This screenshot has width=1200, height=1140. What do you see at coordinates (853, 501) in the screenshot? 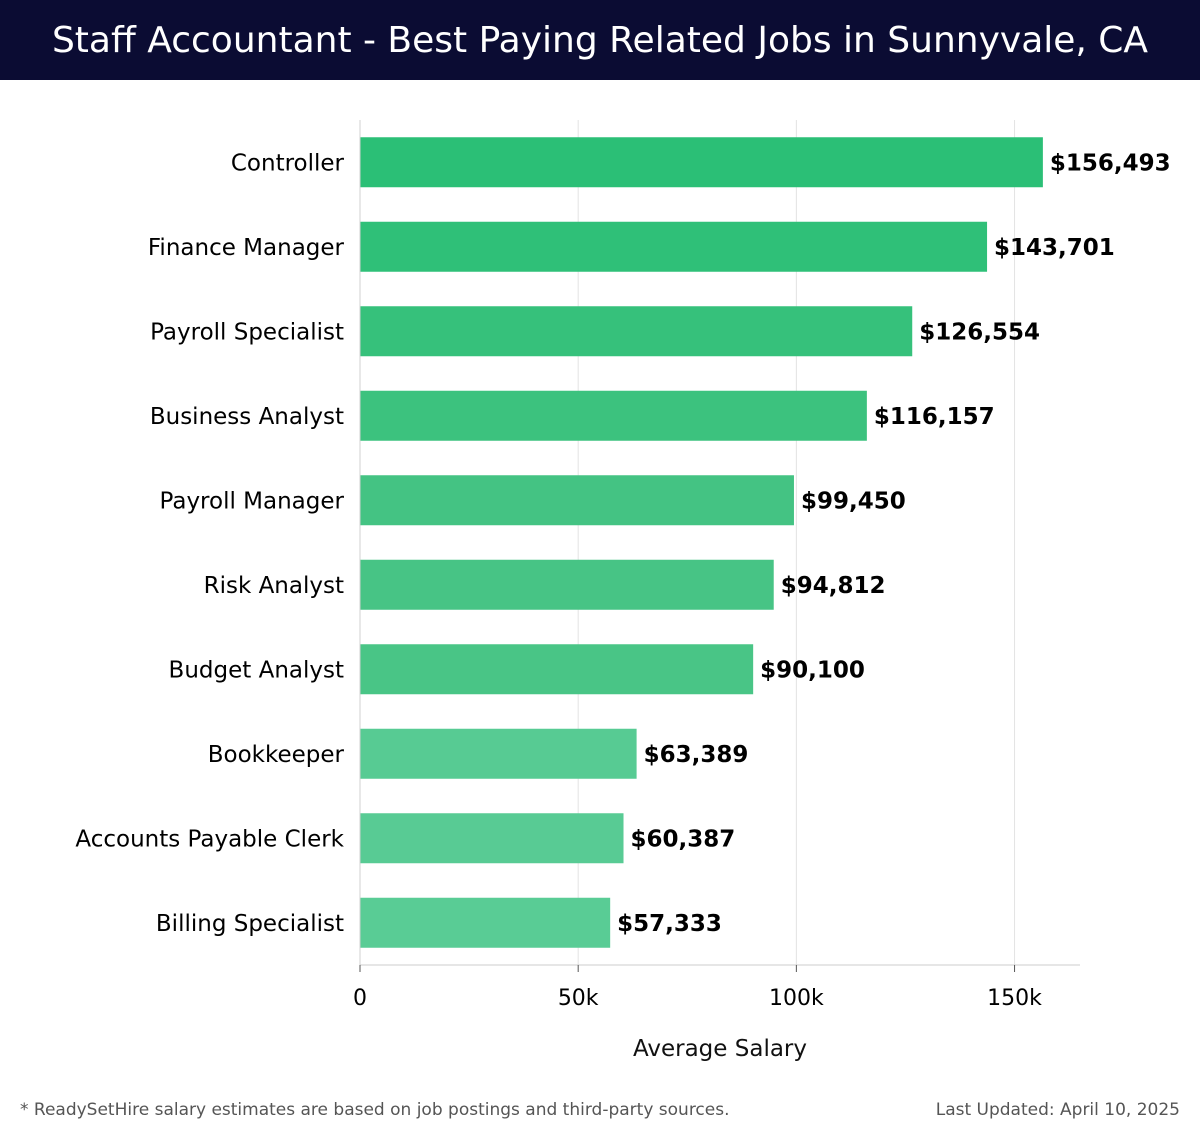
I see `value-label: $99,450` at bounding box center [853, 501].